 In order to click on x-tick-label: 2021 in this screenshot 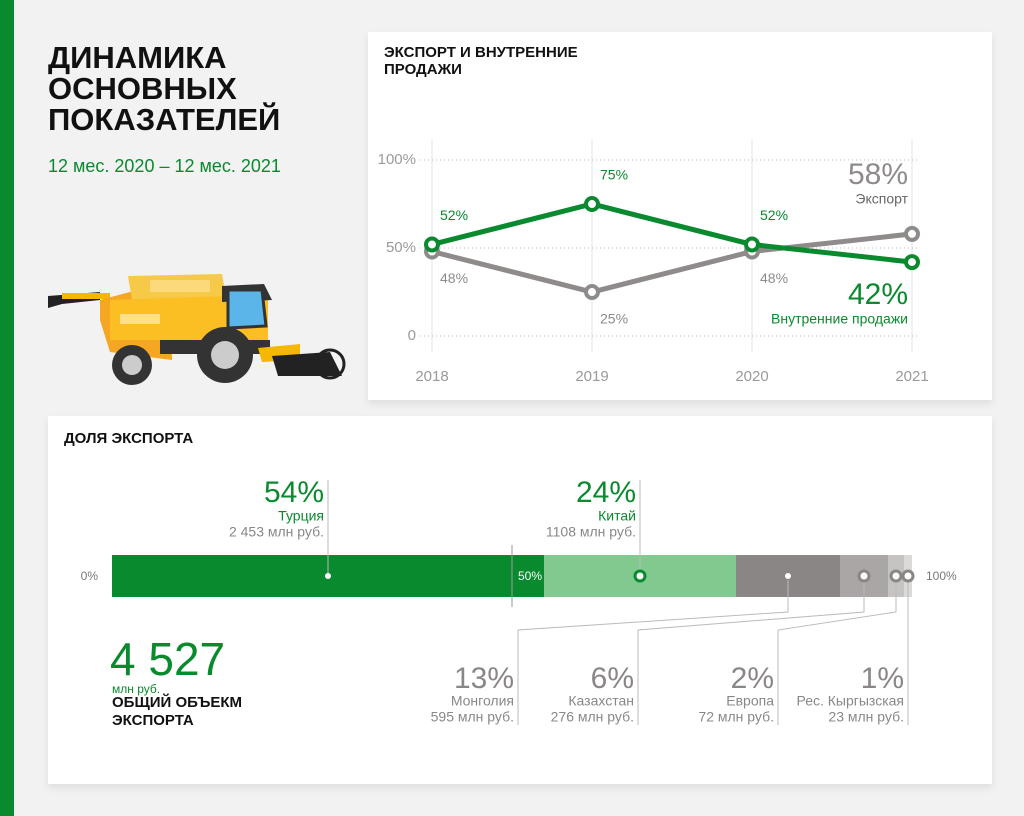, I will do `click(911, 376)`.